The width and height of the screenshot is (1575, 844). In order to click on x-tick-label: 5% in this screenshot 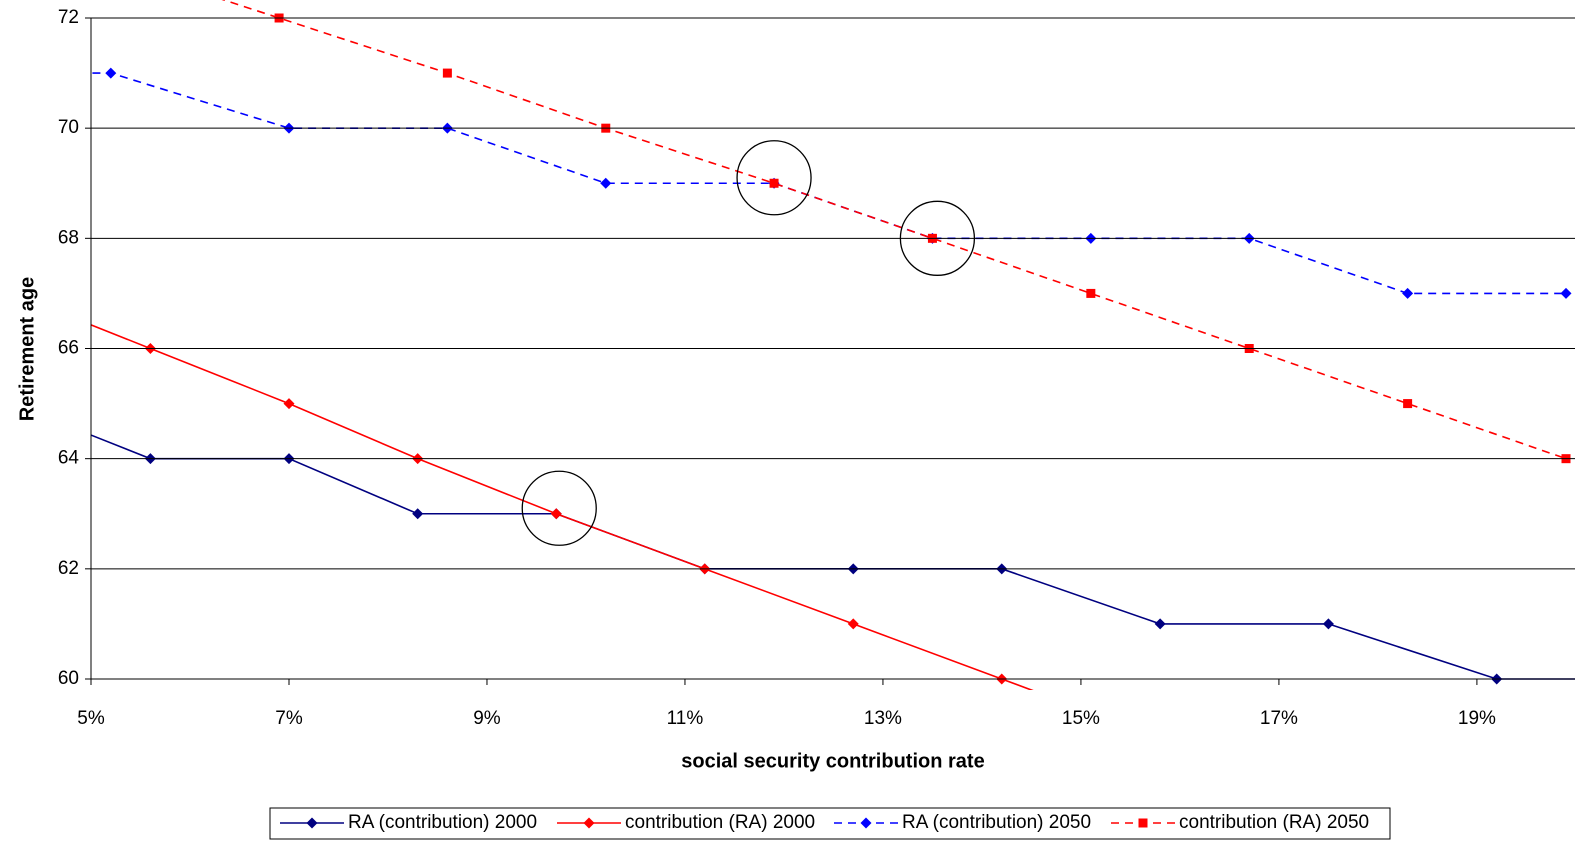, I will do `click(91, 718)`.